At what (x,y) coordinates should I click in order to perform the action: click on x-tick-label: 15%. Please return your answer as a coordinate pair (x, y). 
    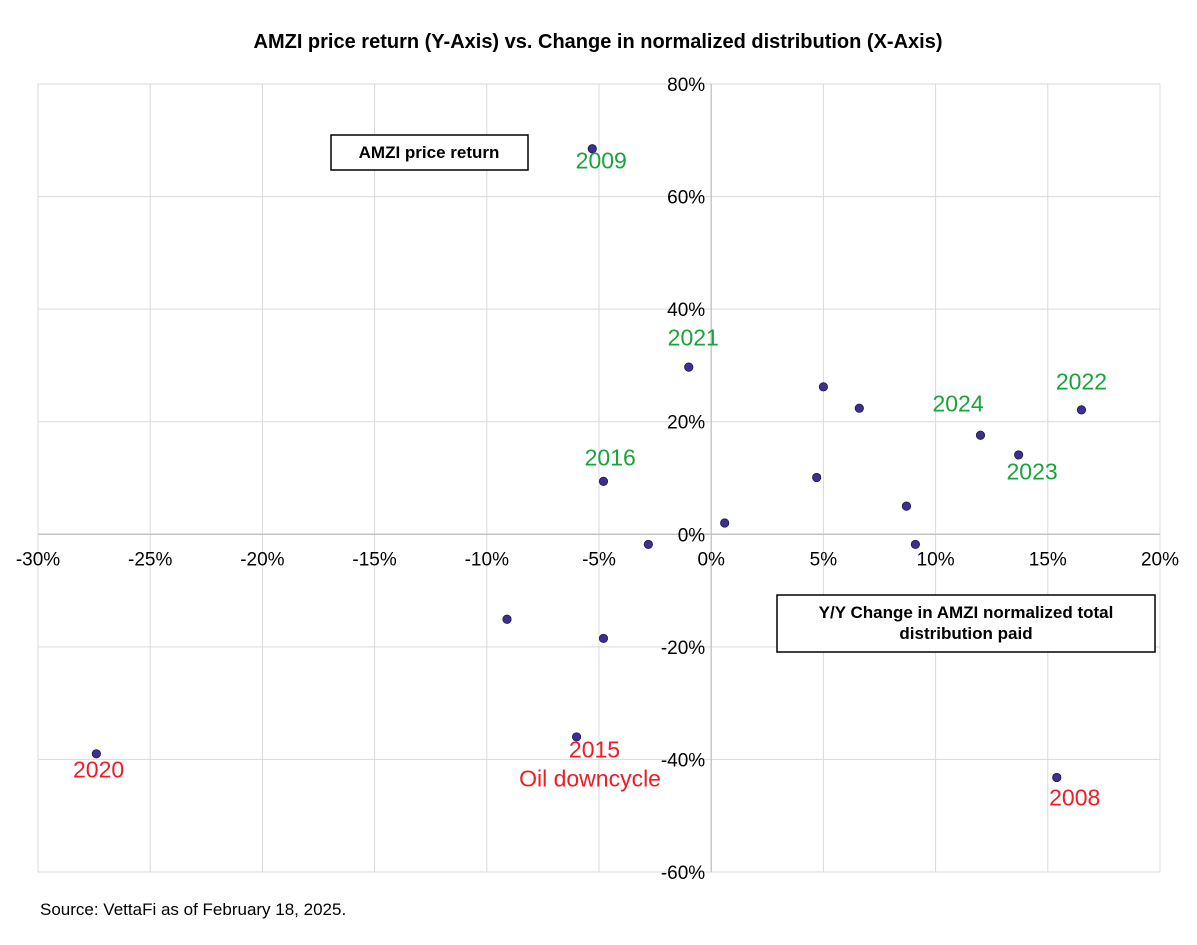
    Looking at the image, I should click on (1048, 559).